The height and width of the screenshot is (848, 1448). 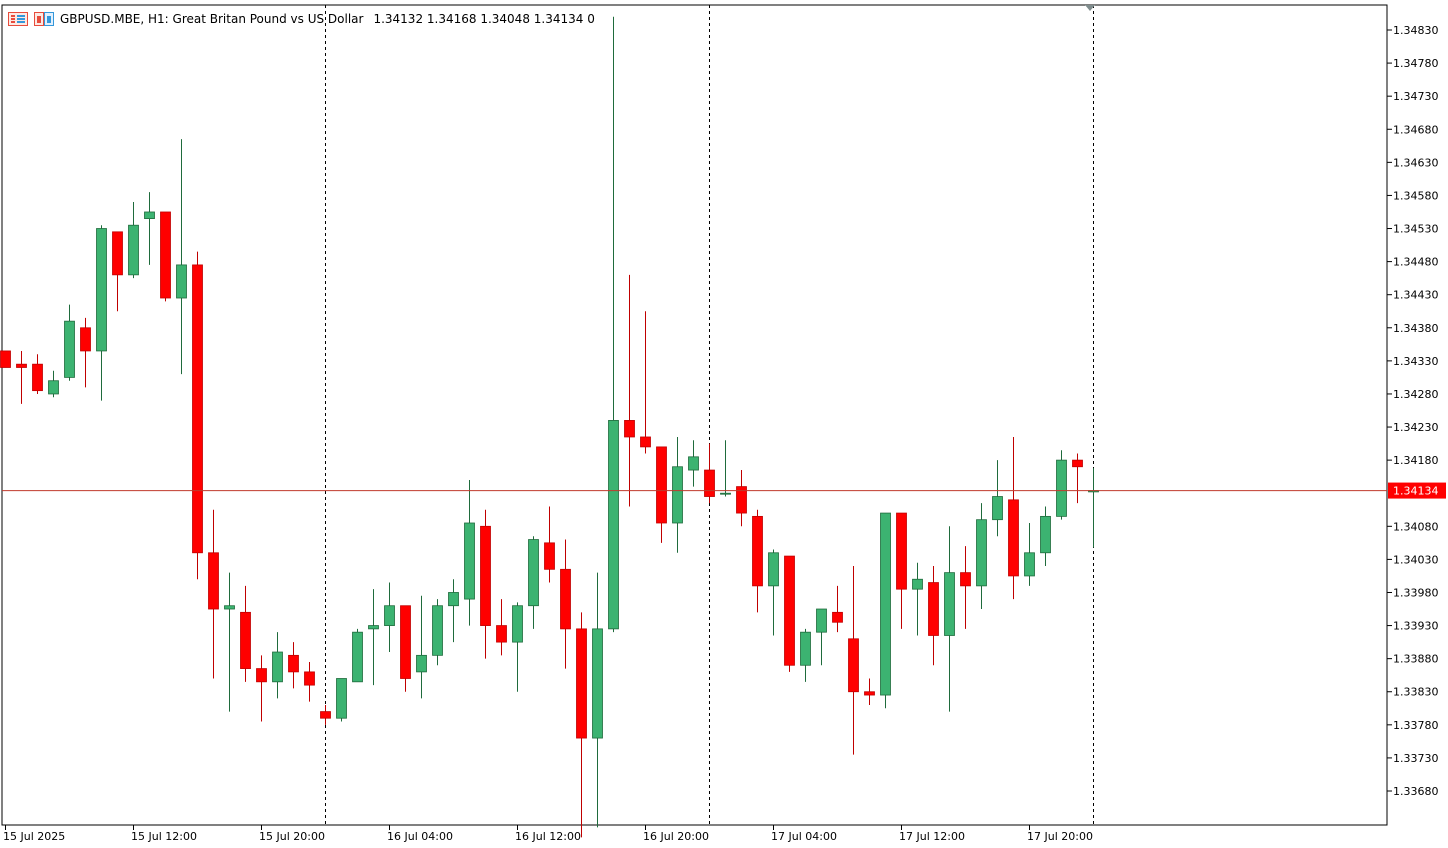 I want to click on price-tick-label: 1.34280, so click(x=1416, y=394).